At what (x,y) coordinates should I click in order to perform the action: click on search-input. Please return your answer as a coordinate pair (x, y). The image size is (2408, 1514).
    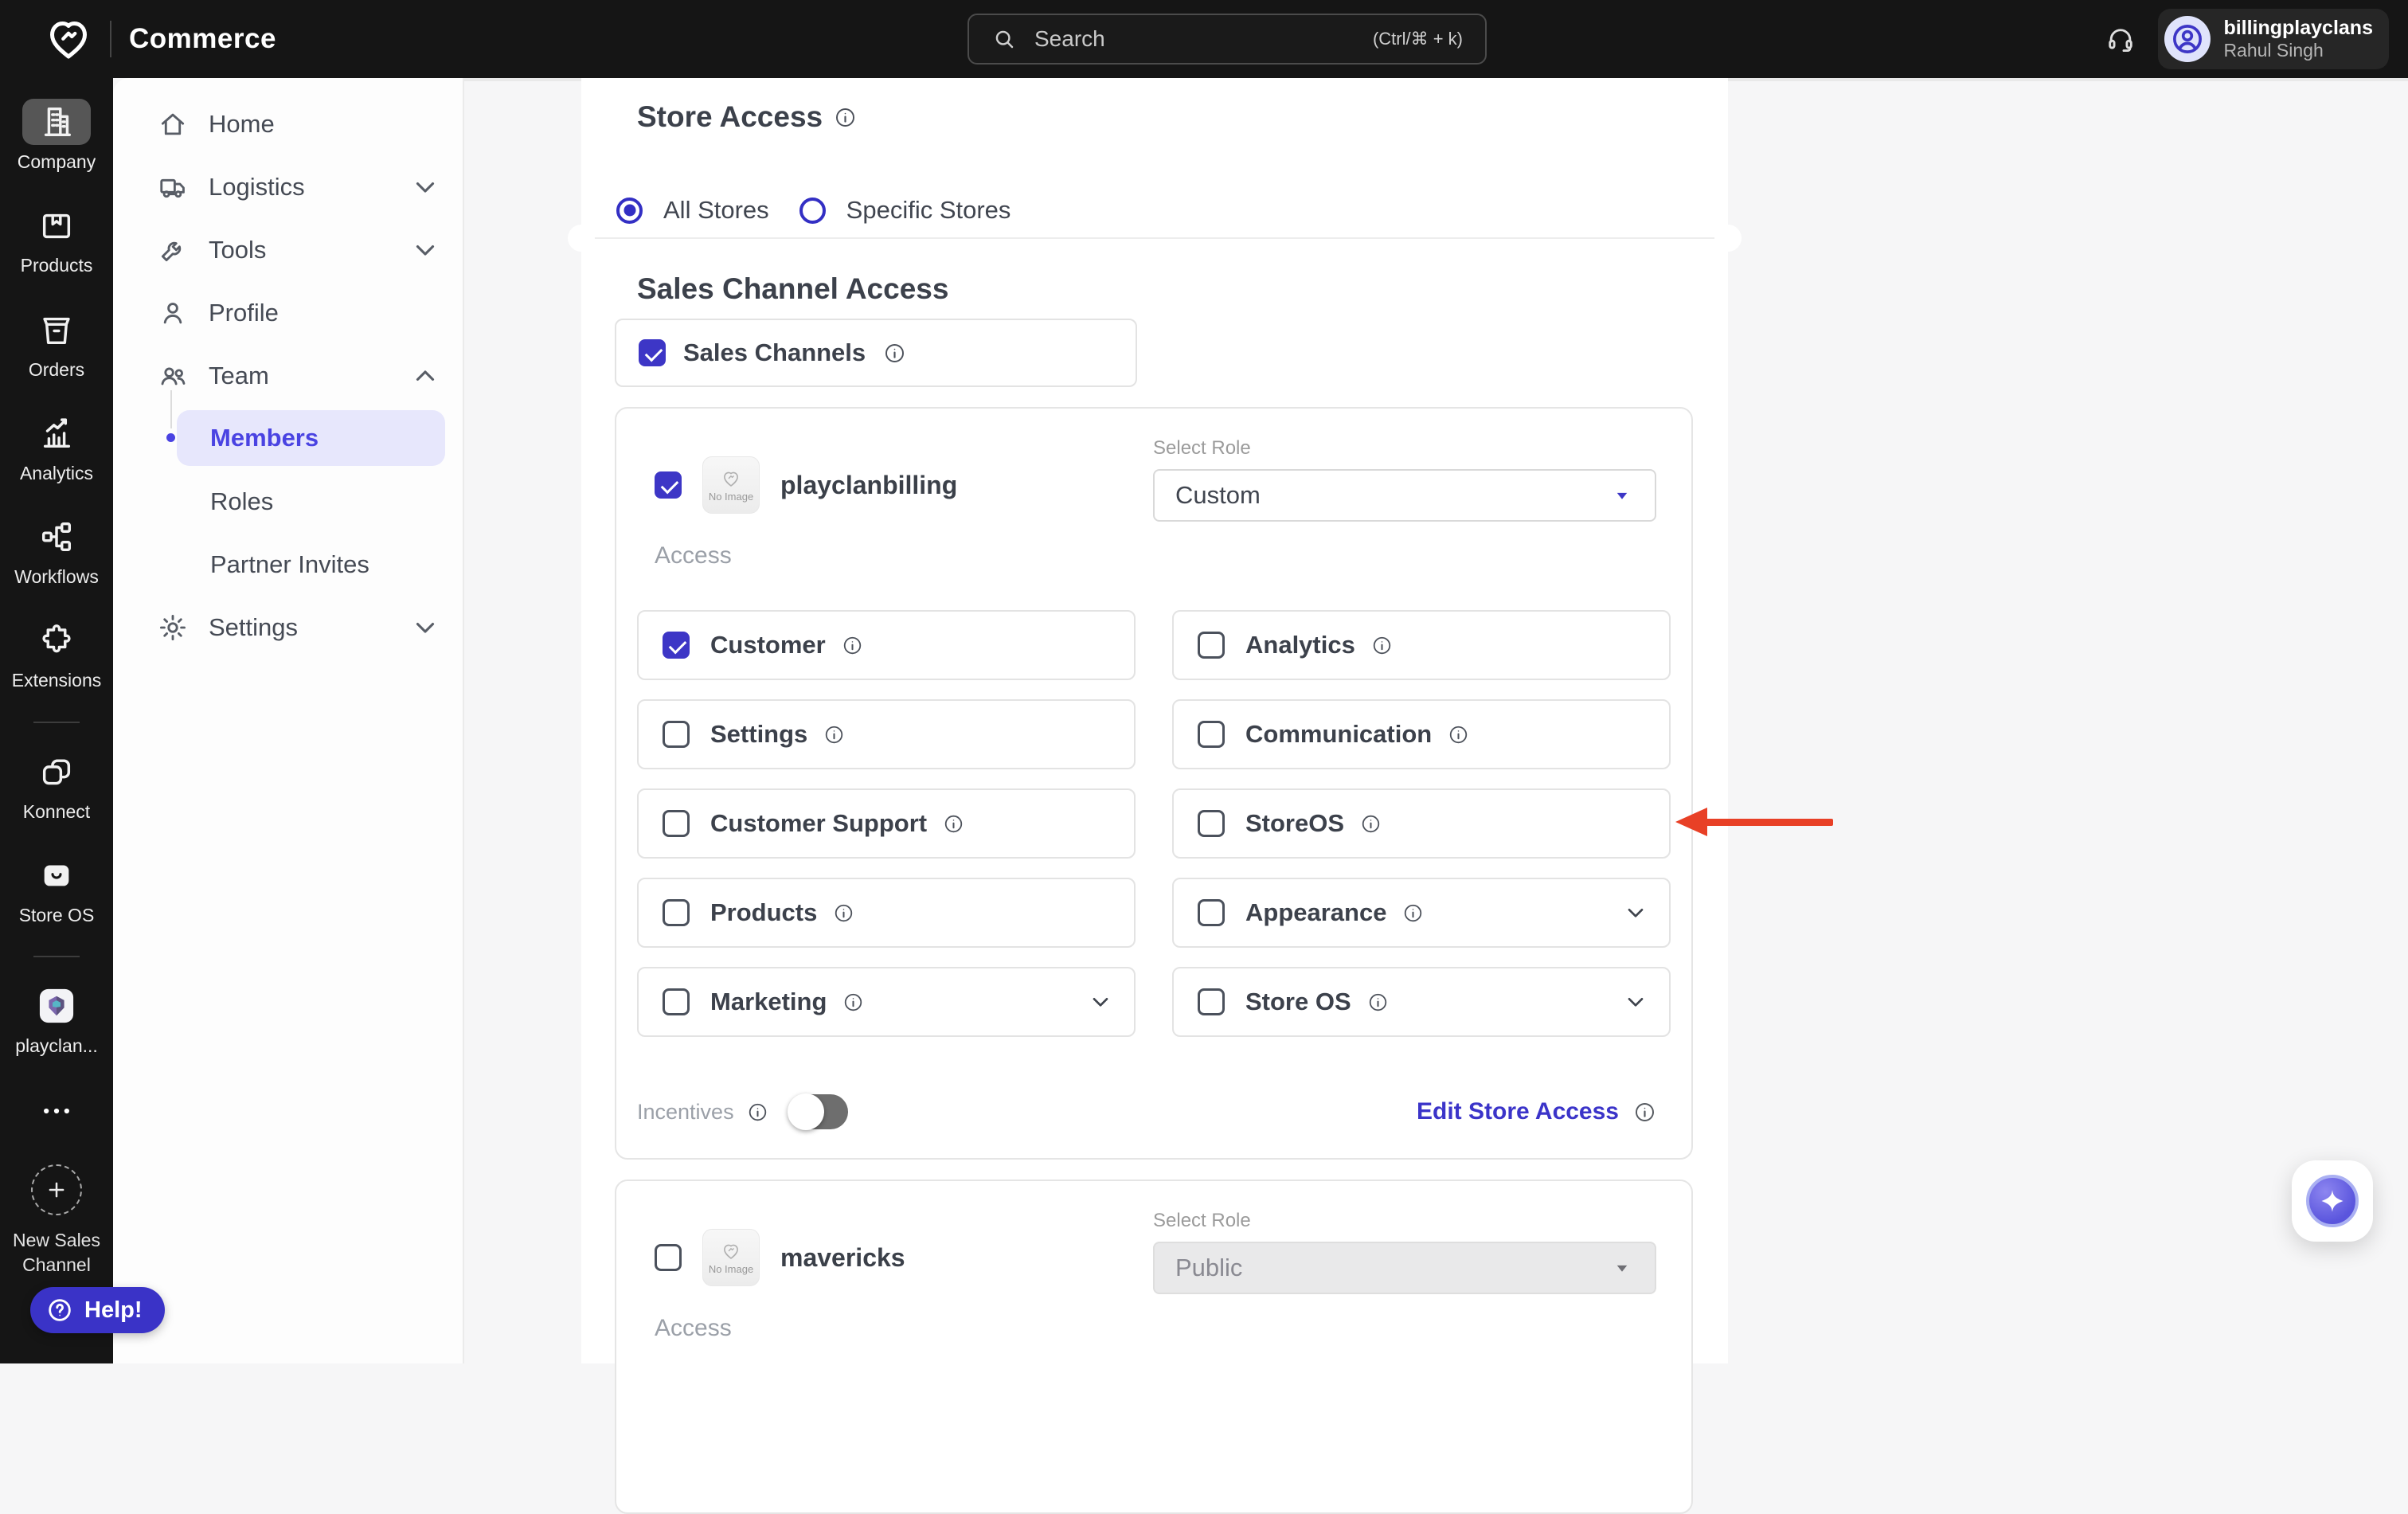
    Looking at the image, I should click on (1194, 39).